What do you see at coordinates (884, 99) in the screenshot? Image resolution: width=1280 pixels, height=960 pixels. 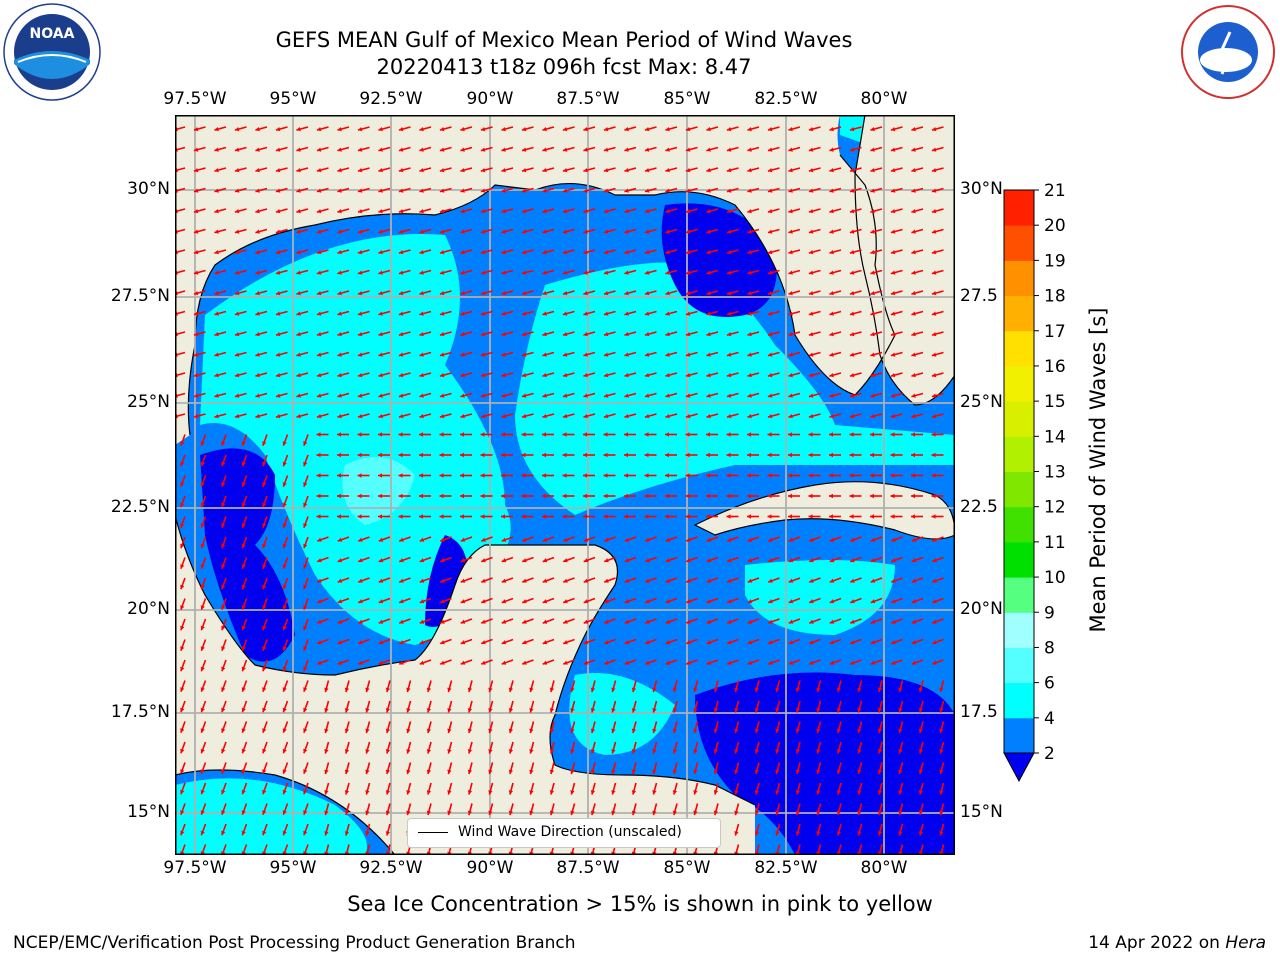 I see `x-tick-top: 80°W` at bounding box center [884, 99].